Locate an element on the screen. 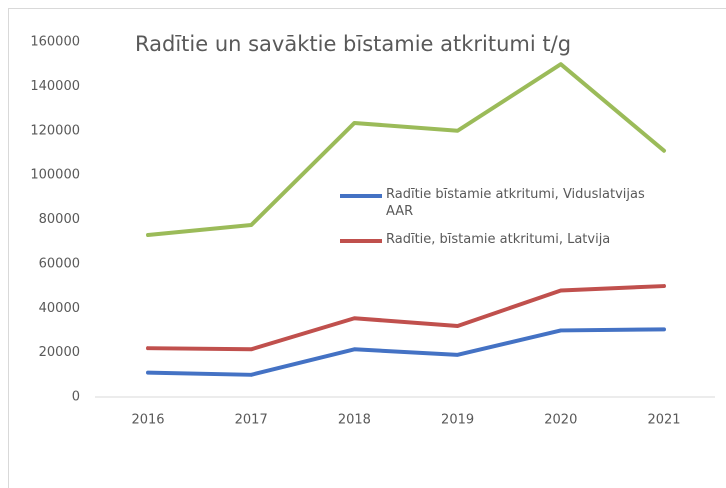 This screenshot has width=726, height=488. legend-item: Radītie, bīstamie atkritumi, Latvija is located at coordinates (505, 239).